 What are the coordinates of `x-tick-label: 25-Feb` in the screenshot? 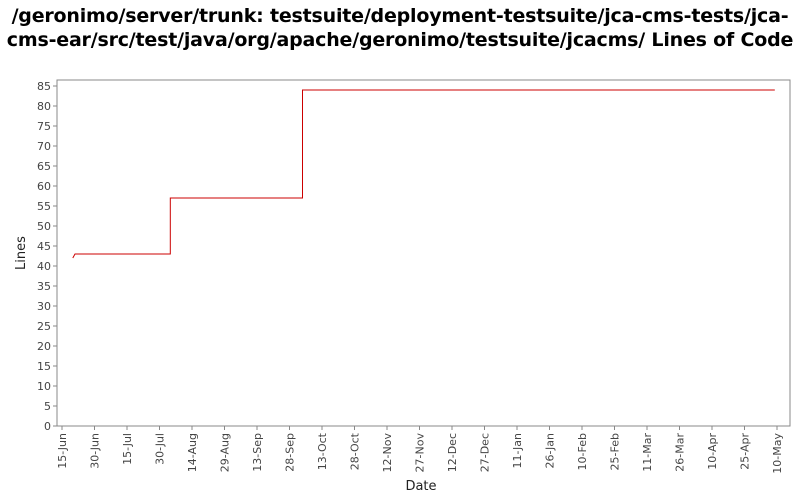 It's located at (615, 451).